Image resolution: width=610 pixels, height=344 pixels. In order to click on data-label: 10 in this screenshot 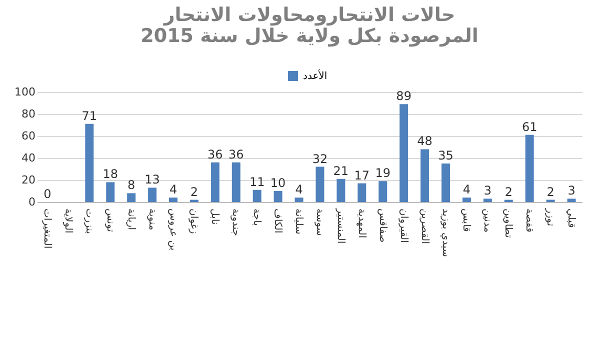, I will do `click(278, 183)`.